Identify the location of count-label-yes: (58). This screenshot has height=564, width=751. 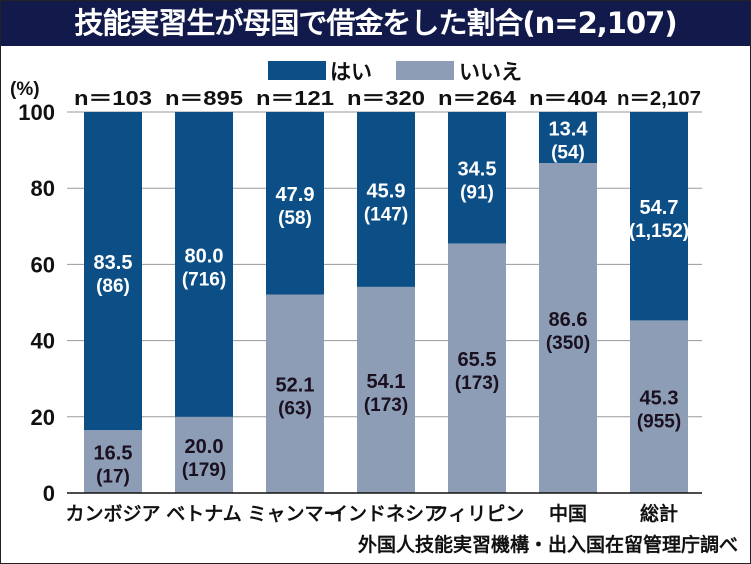
(295, 218).